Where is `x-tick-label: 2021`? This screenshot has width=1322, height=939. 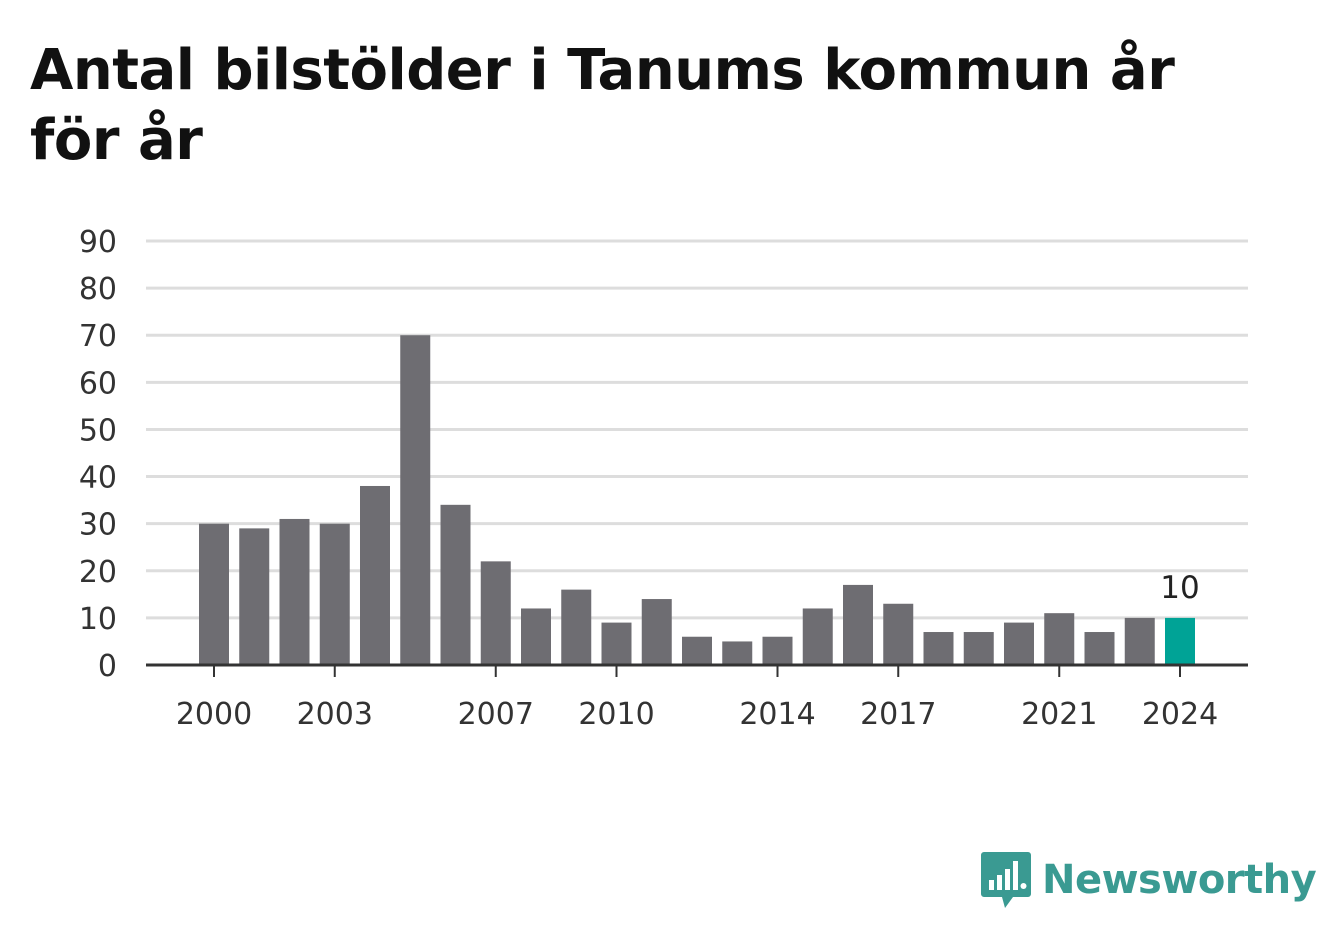
x-tick-label: 2021 is located at coordinates (1059, 714).